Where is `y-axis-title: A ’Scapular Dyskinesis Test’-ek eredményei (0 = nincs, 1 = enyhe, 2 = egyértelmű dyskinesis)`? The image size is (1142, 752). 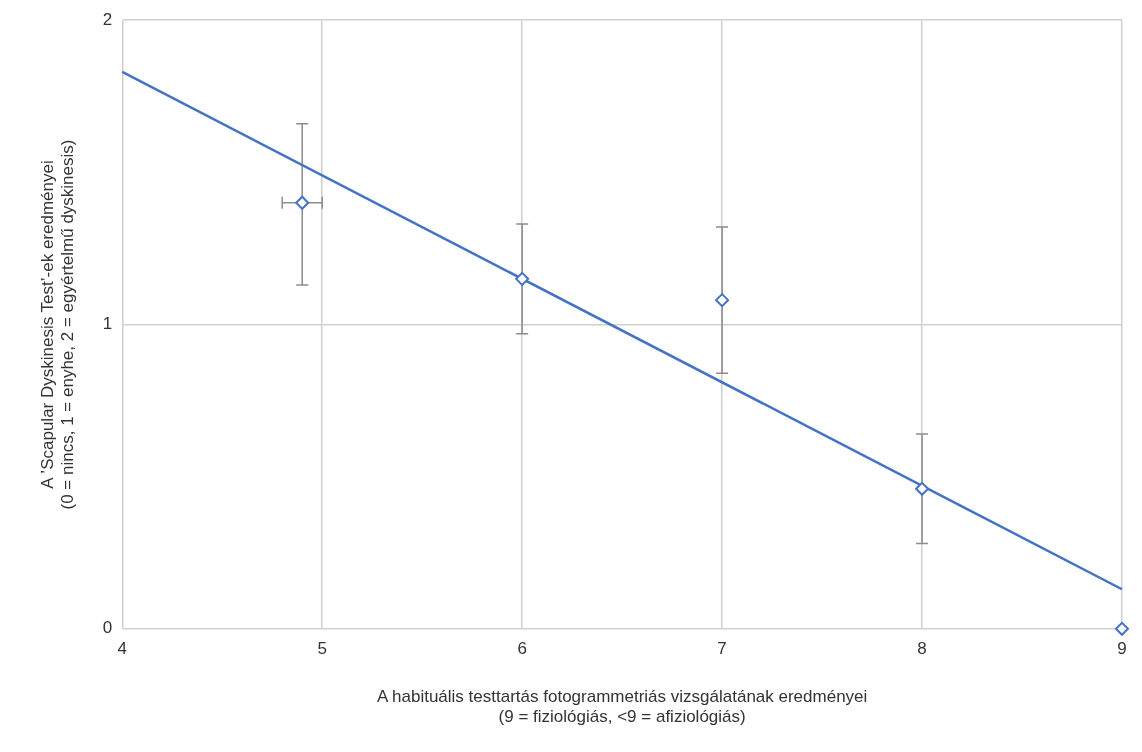 y-axis-title: A ’Scapular Dyskinesis Test’-ek eredményei (0 = nincs, 1 = enyhe, 2 = egyértelmű dyskinesis) is located at coordinates (57, 324).